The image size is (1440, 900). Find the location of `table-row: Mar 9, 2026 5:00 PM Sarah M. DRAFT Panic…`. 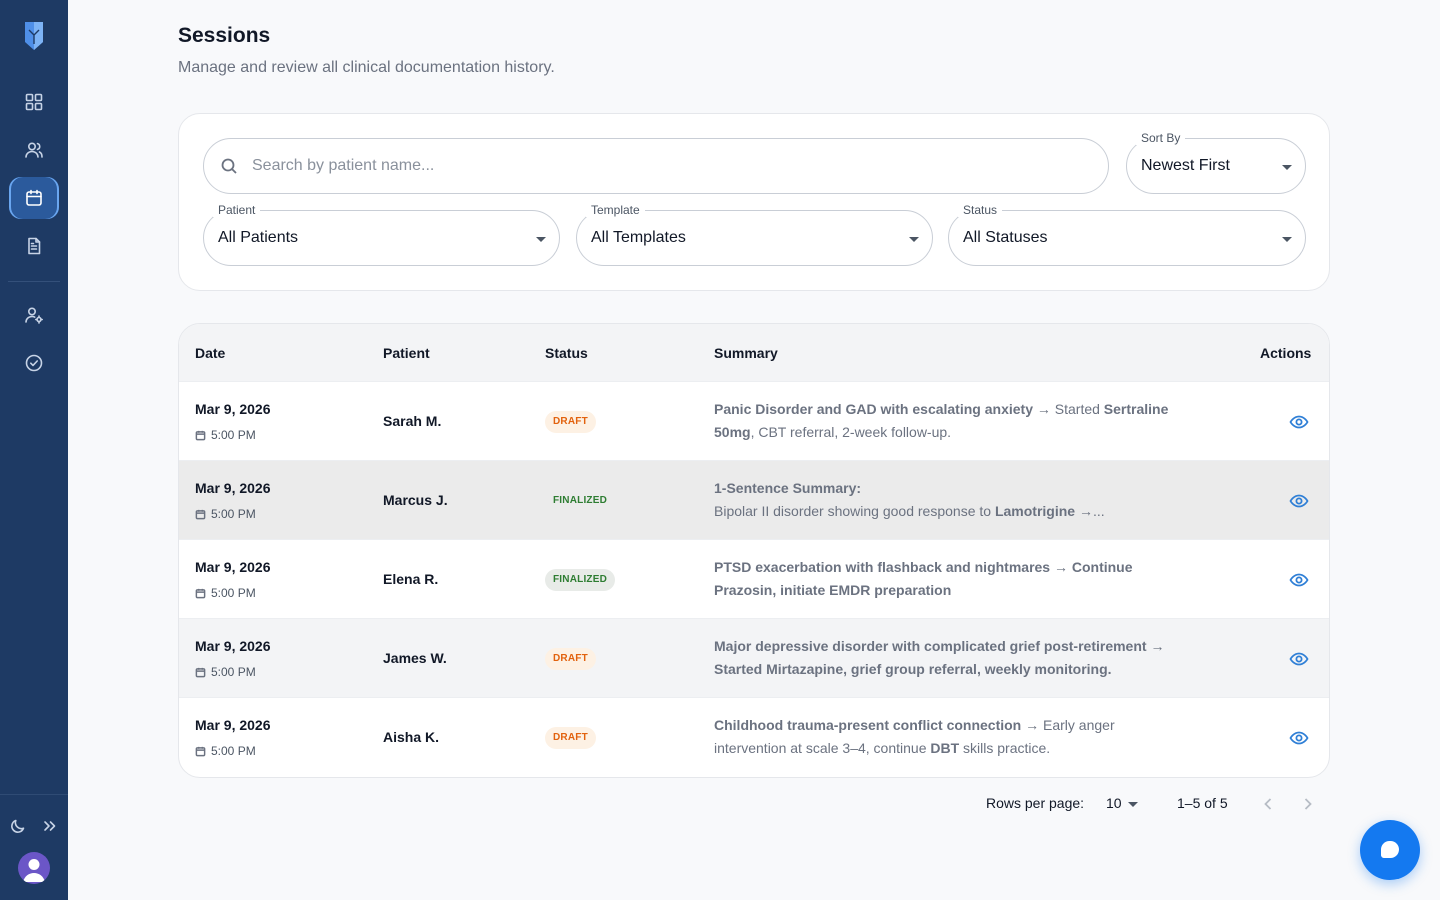

table-row: Mar 9, 2026 5:00 PM Sarah M. DRAFT Panic… is located at coordinates (754, 420).